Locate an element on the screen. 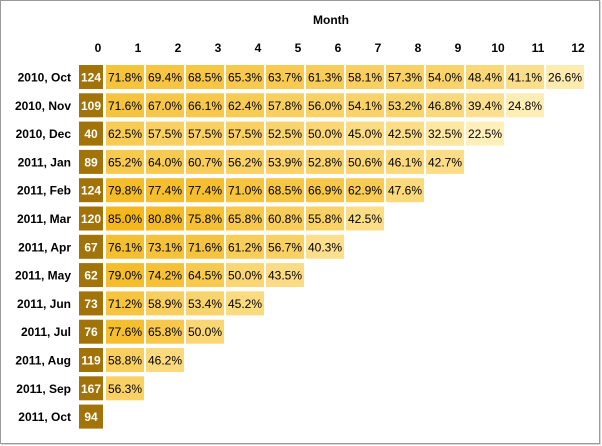 The image size is (602, 446). heatmap-row: 2011, Jul 76 77.6% 65.8% 50.0% is located at coordinates (122, 331).